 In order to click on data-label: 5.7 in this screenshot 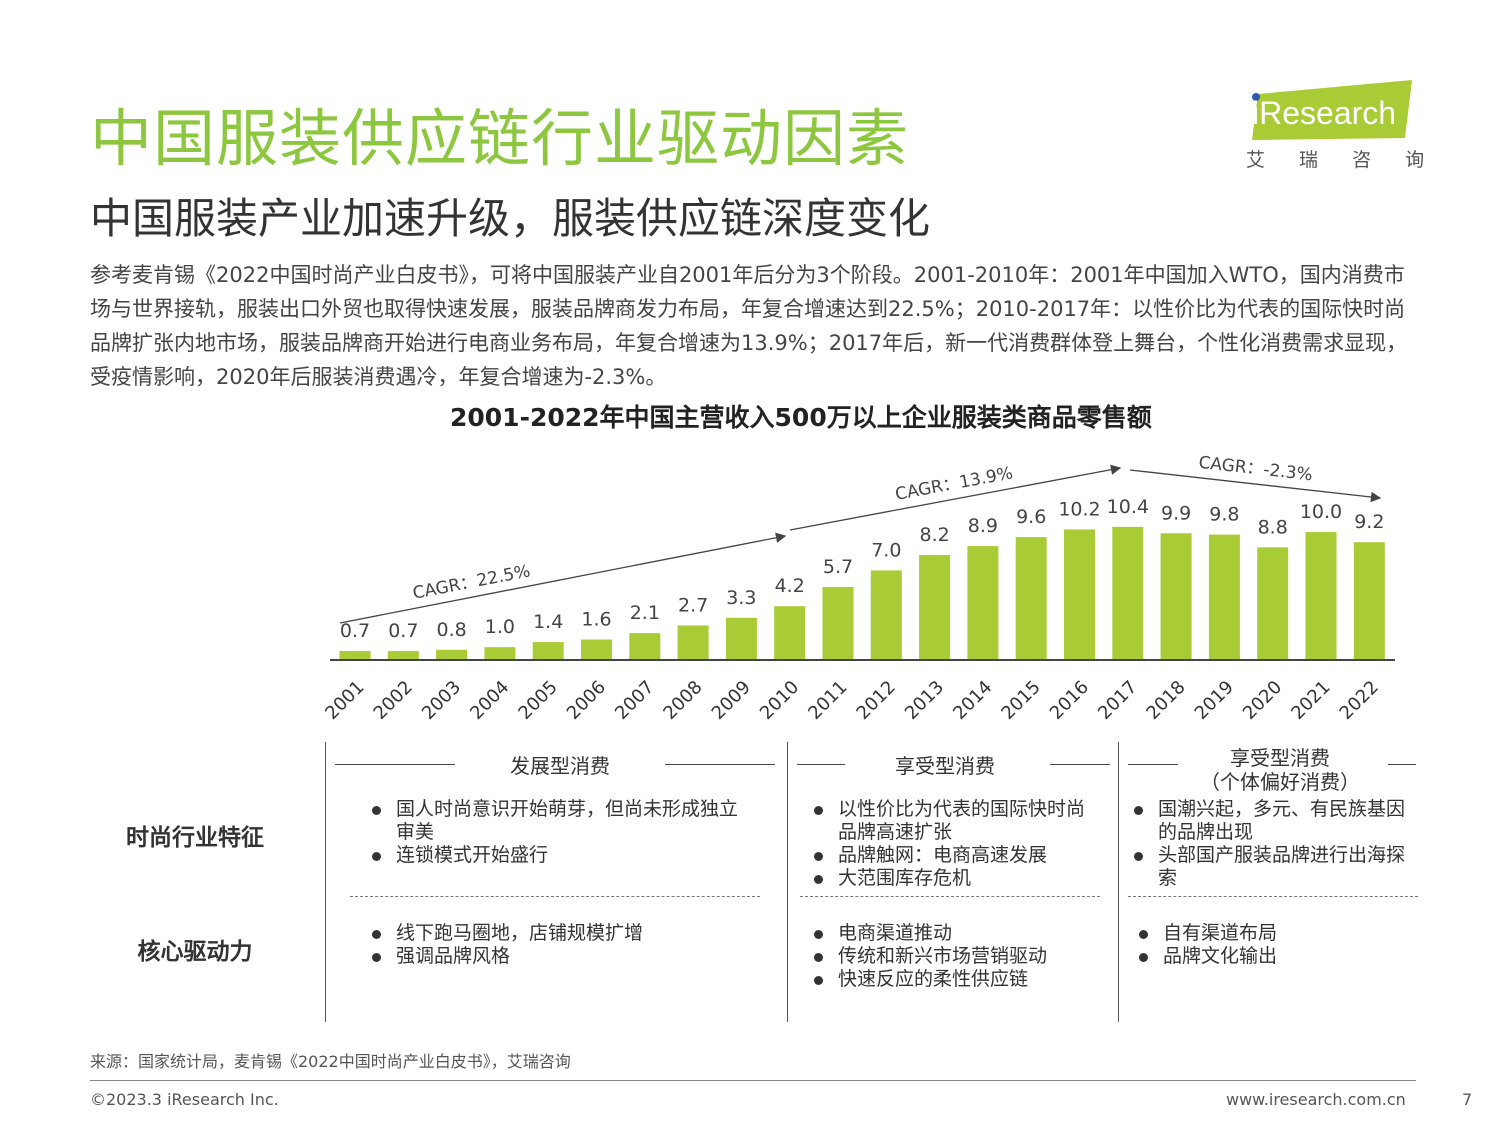, I will do `click(838, 567)`.